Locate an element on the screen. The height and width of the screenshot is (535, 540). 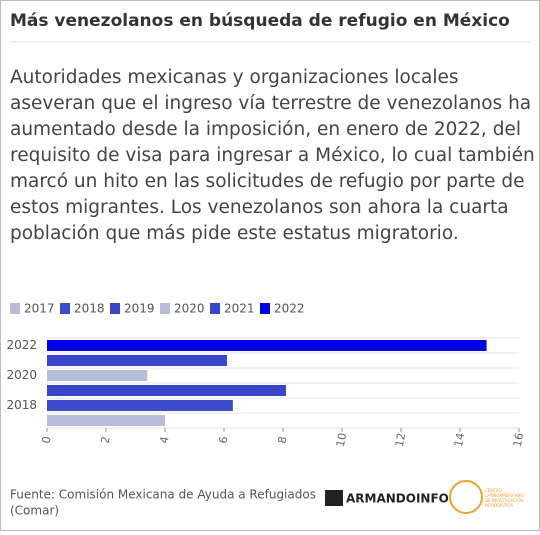
legend-label: 2019 is located at coordinates (139, 309).